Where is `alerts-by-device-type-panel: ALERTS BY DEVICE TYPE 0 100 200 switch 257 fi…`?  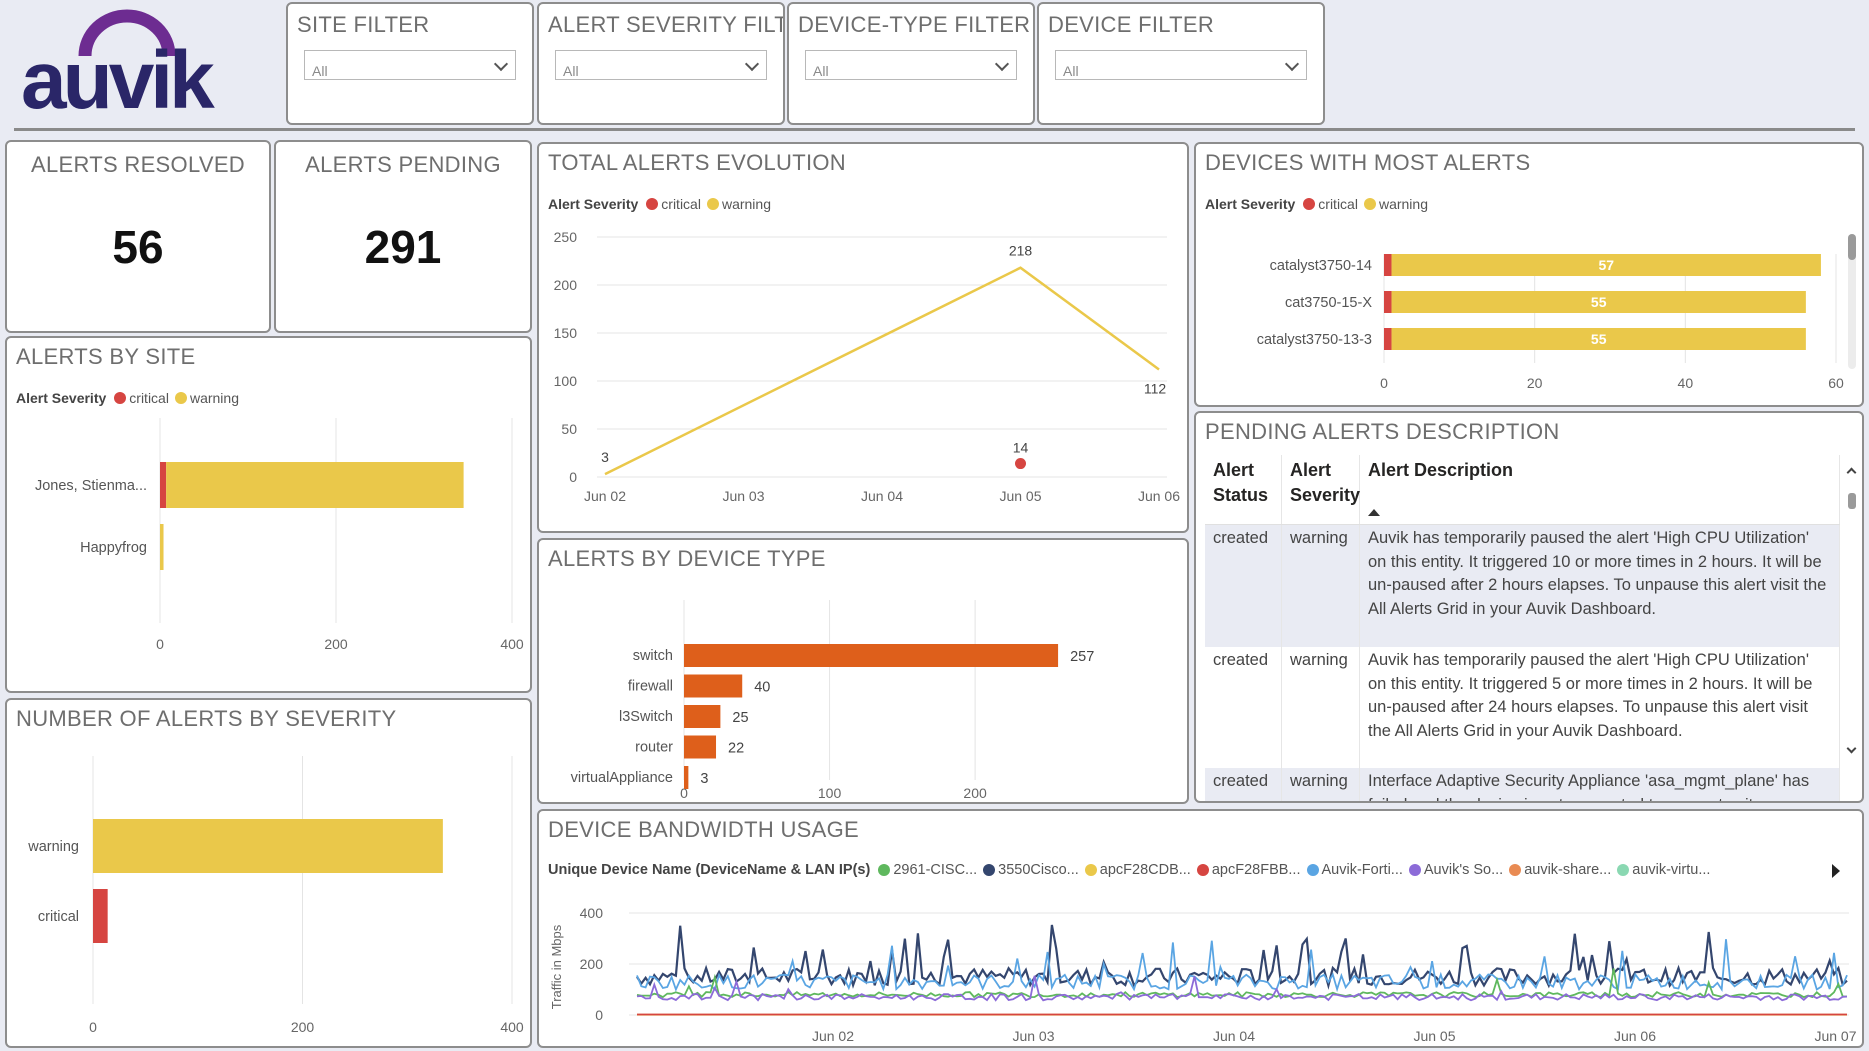 alerts-by-device-type-panel: ALERTS BY DEVICE TYPE 0 100 200 switch 257 fi… is located at coordinates (863, 671).